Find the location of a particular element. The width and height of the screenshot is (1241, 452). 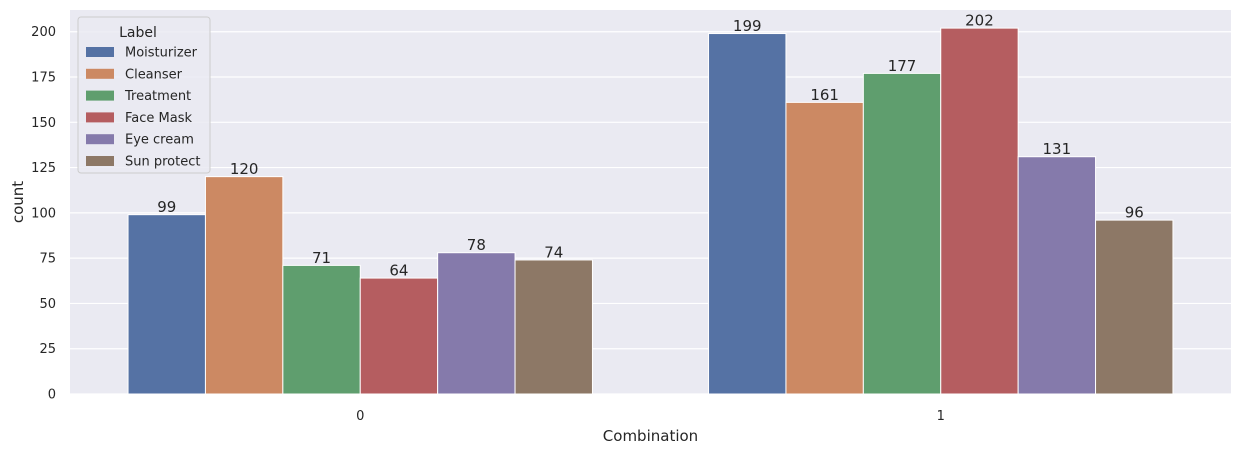

legend-label: Sun protect is located at coordinates (162, 162).